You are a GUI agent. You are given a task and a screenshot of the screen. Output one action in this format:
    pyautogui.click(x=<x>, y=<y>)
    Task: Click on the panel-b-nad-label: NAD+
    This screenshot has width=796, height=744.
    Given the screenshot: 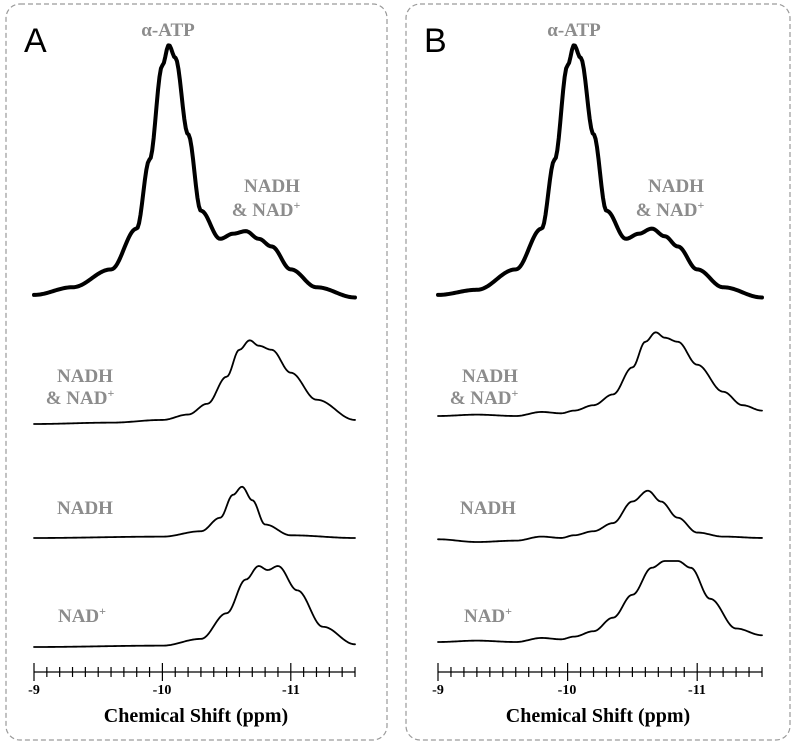 What is the action you would take?
    pyautogui.click(x=488, y=615)
    